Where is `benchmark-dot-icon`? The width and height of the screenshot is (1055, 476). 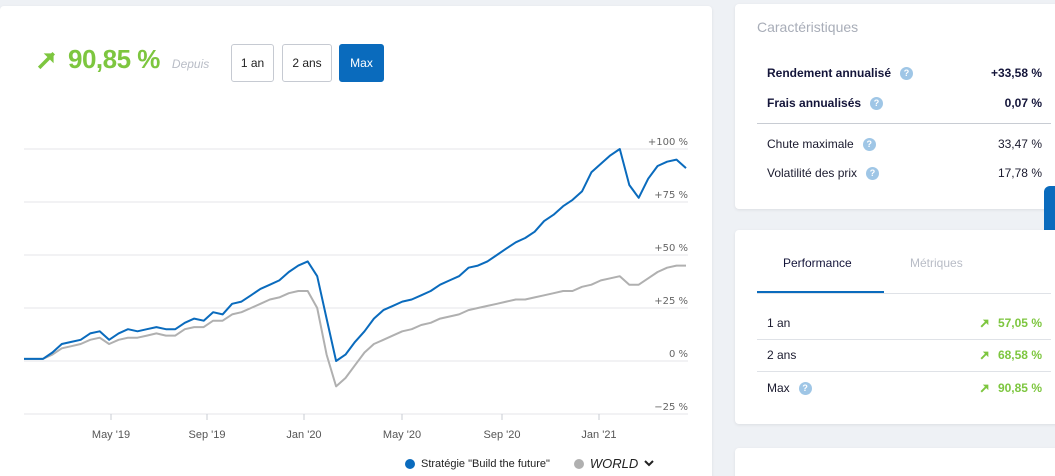
benchmark-dot-icon is located at coordinates (578, 463).